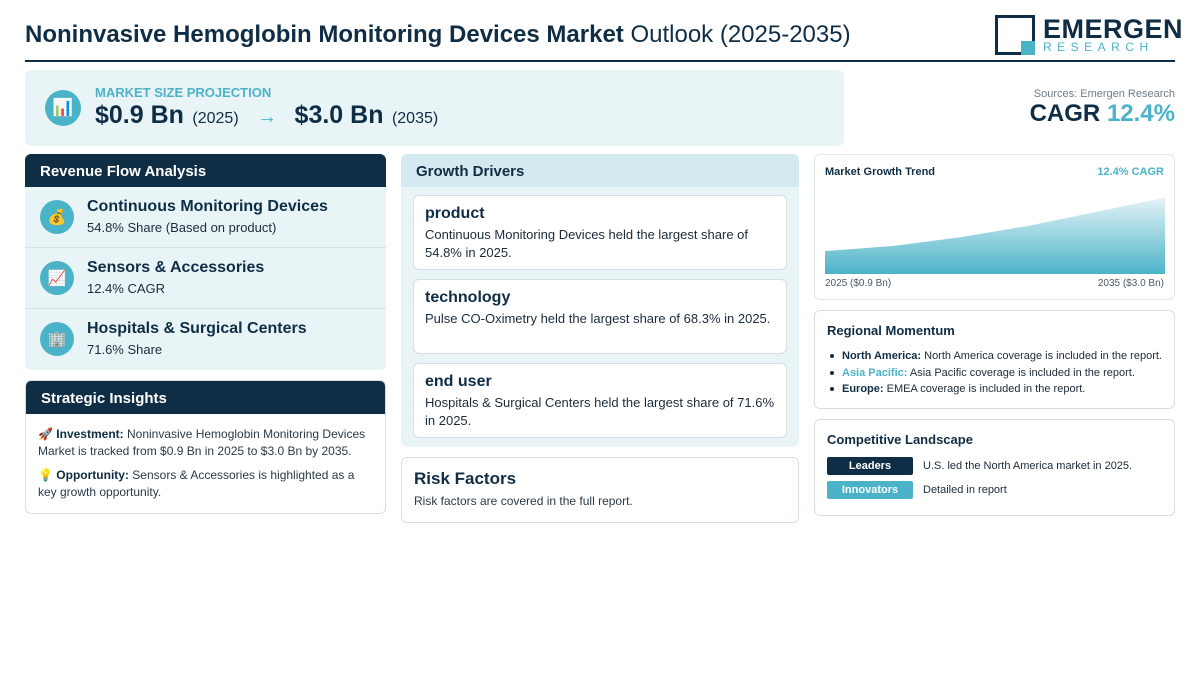 The height and width of the screenshot is (700, 1200). I want to click on chart-title: Market Growth Trend, so click(880, 172).